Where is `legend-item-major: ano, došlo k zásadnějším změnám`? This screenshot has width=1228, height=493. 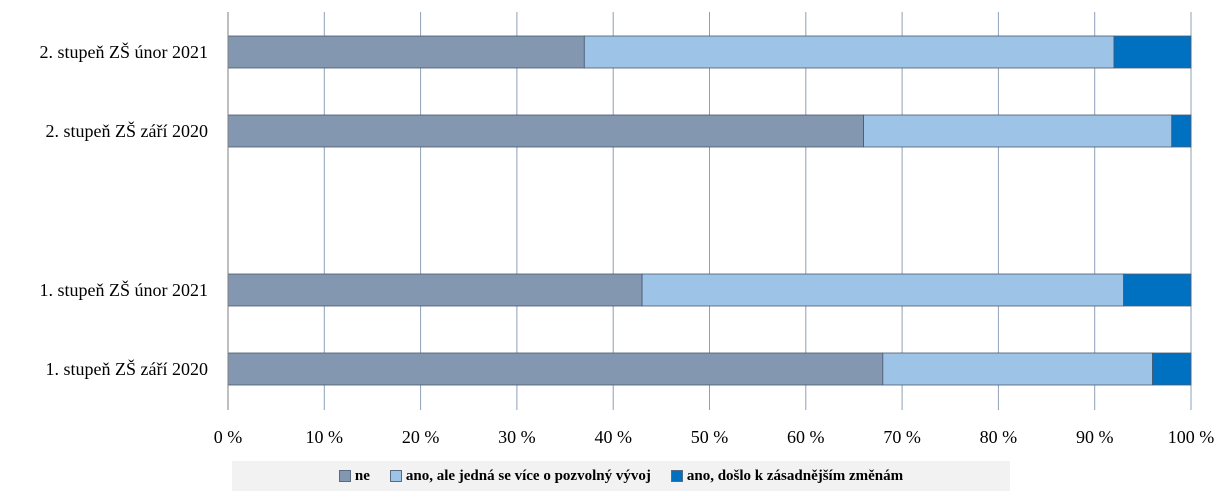 legend-item-major: ano, došlo k zásadnějším změnám is located at coordinates (787, 476).